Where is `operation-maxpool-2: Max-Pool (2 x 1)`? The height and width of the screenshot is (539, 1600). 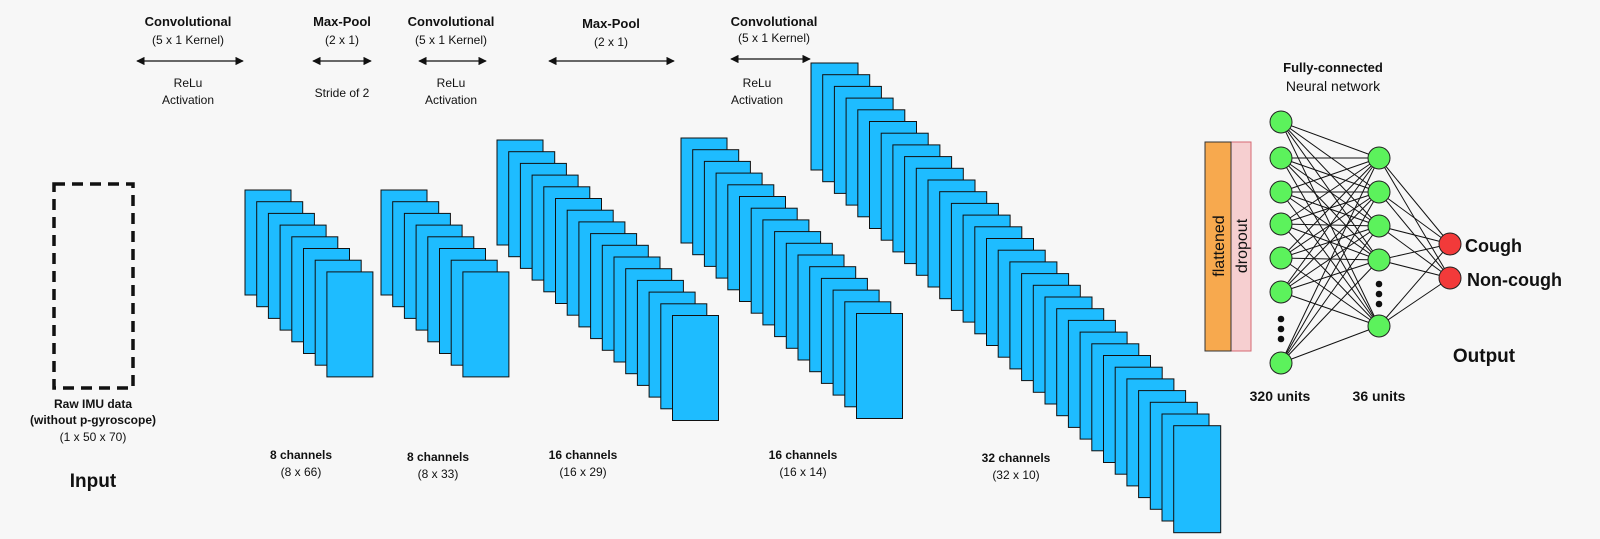
operation-maxpool-2: Max-Pool (2 x 1) is located at coordinates (611, 41).